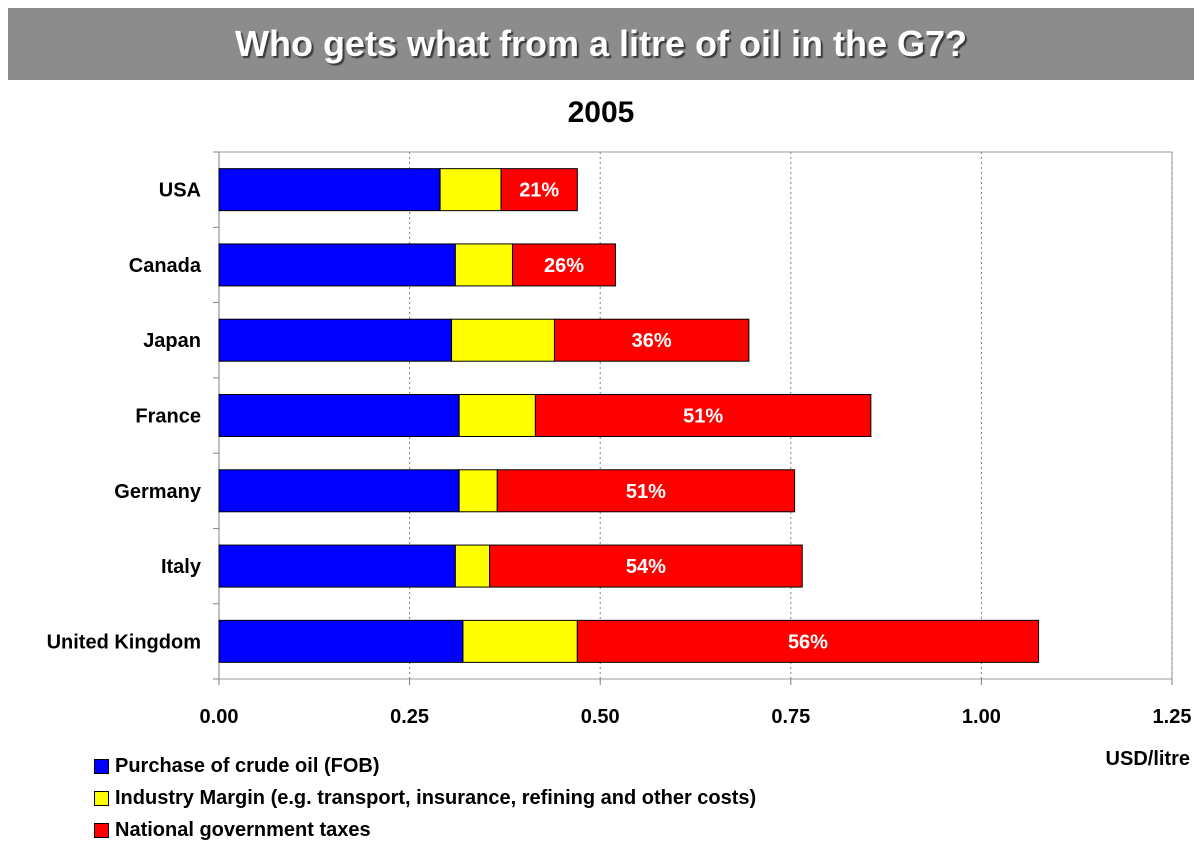  What do you see at coordinates (409, 717) in the screenshot?
I see `x-tick-label: 0.25` at bounding box center [409, 717].